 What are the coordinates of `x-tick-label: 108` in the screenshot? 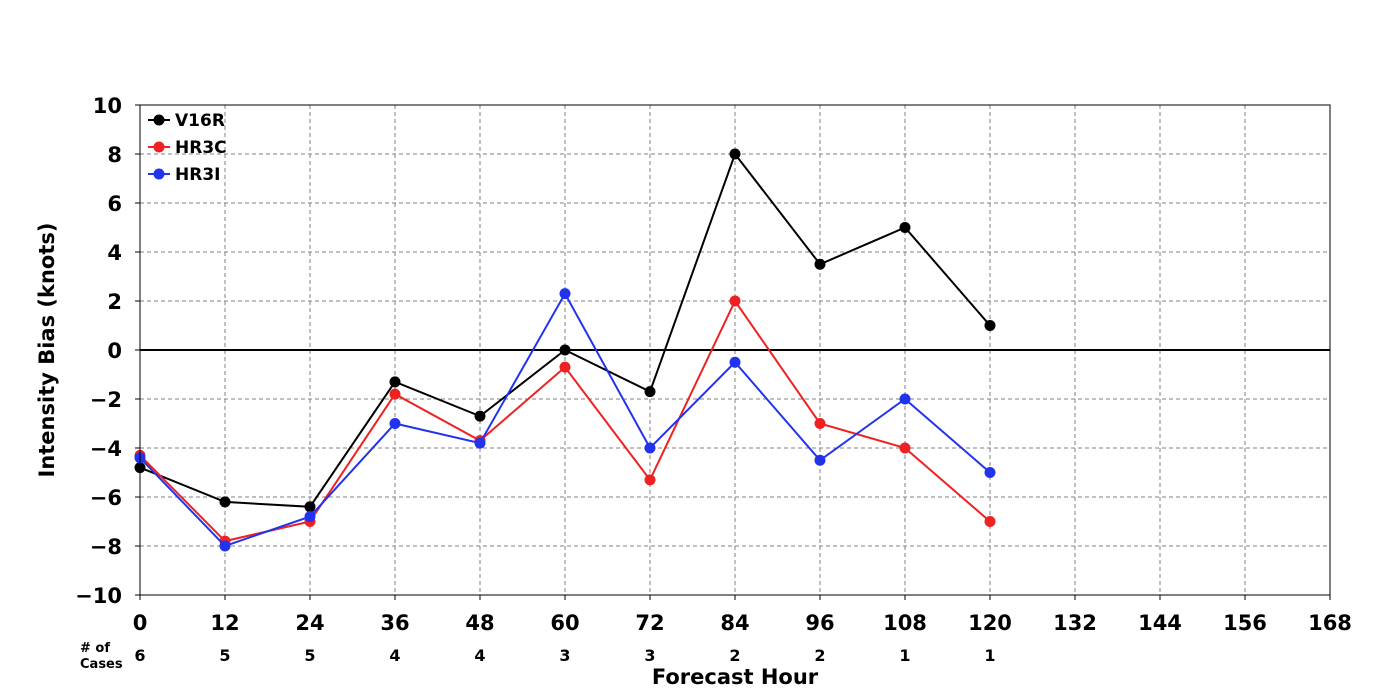 It's located at (905, 623).